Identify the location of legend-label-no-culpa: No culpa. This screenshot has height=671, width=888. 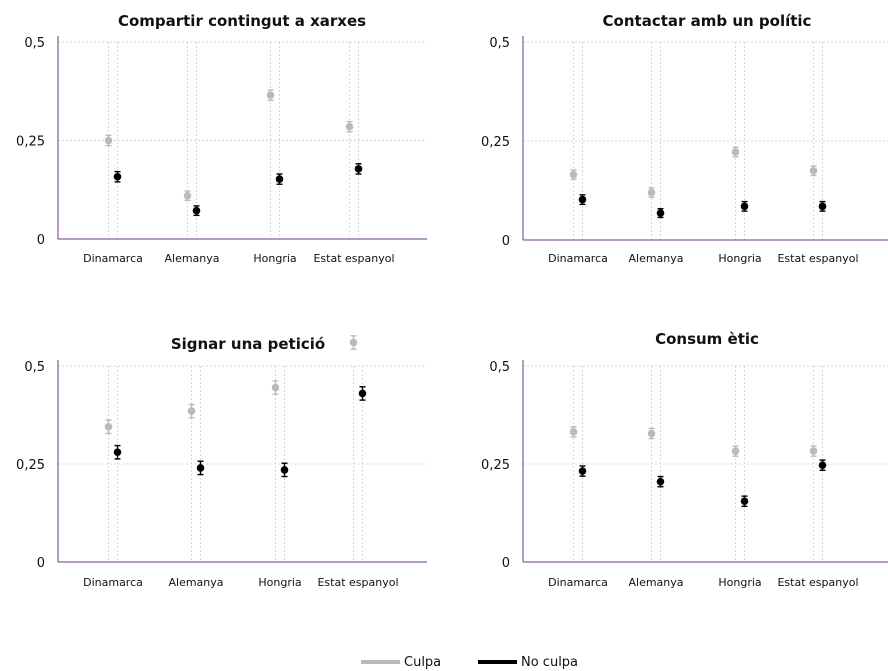
(549, 662).